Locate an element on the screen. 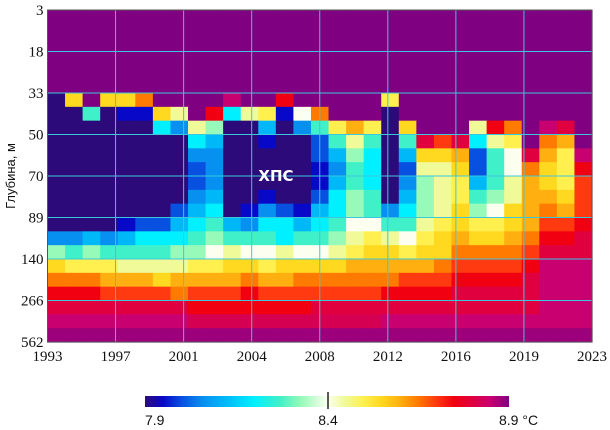 The image size is (610, 430). y-tick-label: 50 is located at coordinates (36, 136).